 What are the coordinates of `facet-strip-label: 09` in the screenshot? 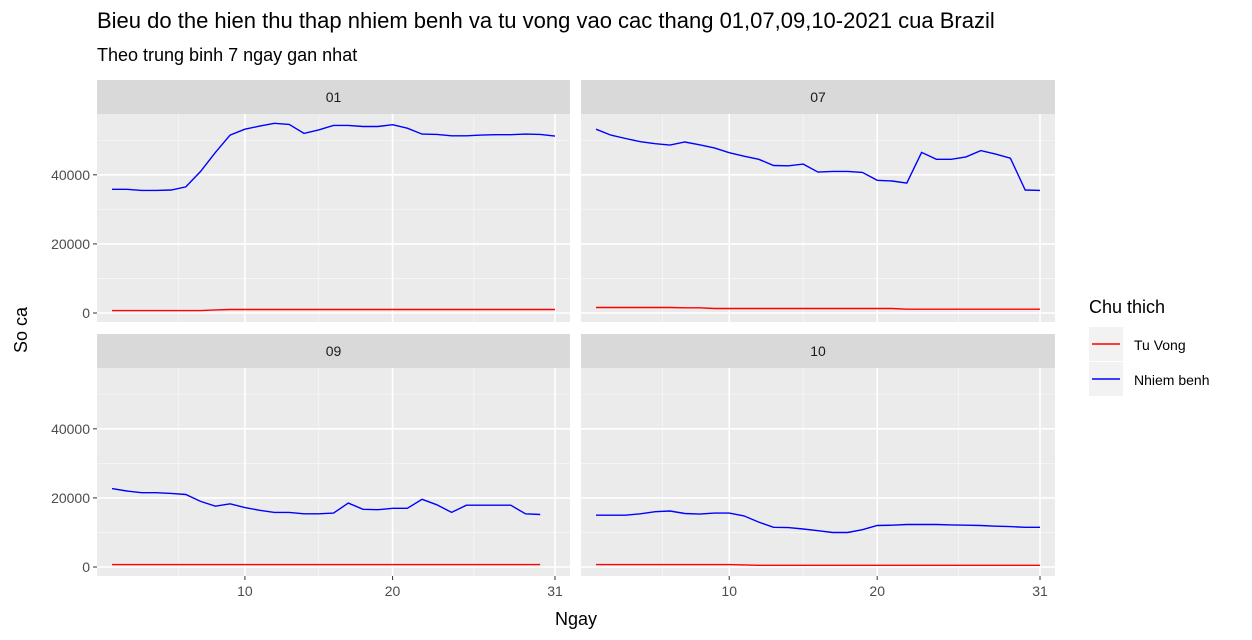 It's located at (334, 351).